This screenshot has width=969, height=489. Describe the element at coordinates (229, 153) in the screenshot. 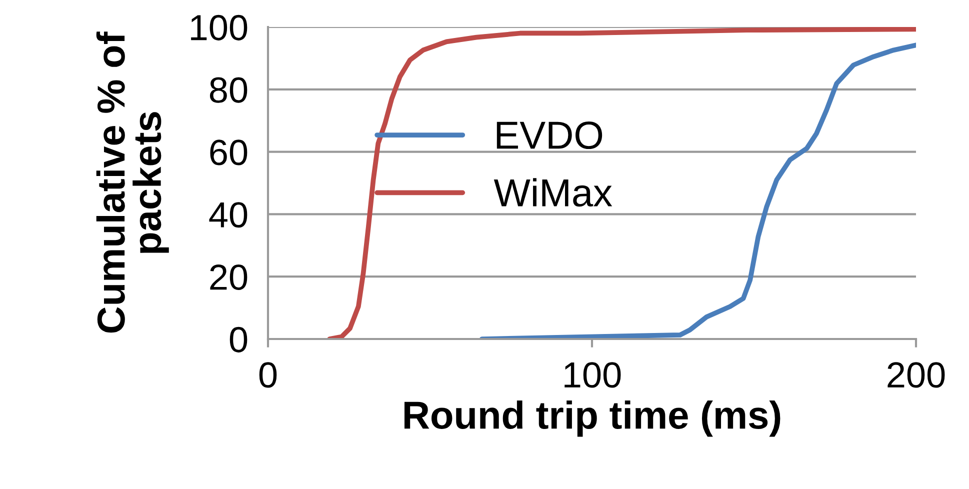

I see `y-tick-label: 60` at that location.